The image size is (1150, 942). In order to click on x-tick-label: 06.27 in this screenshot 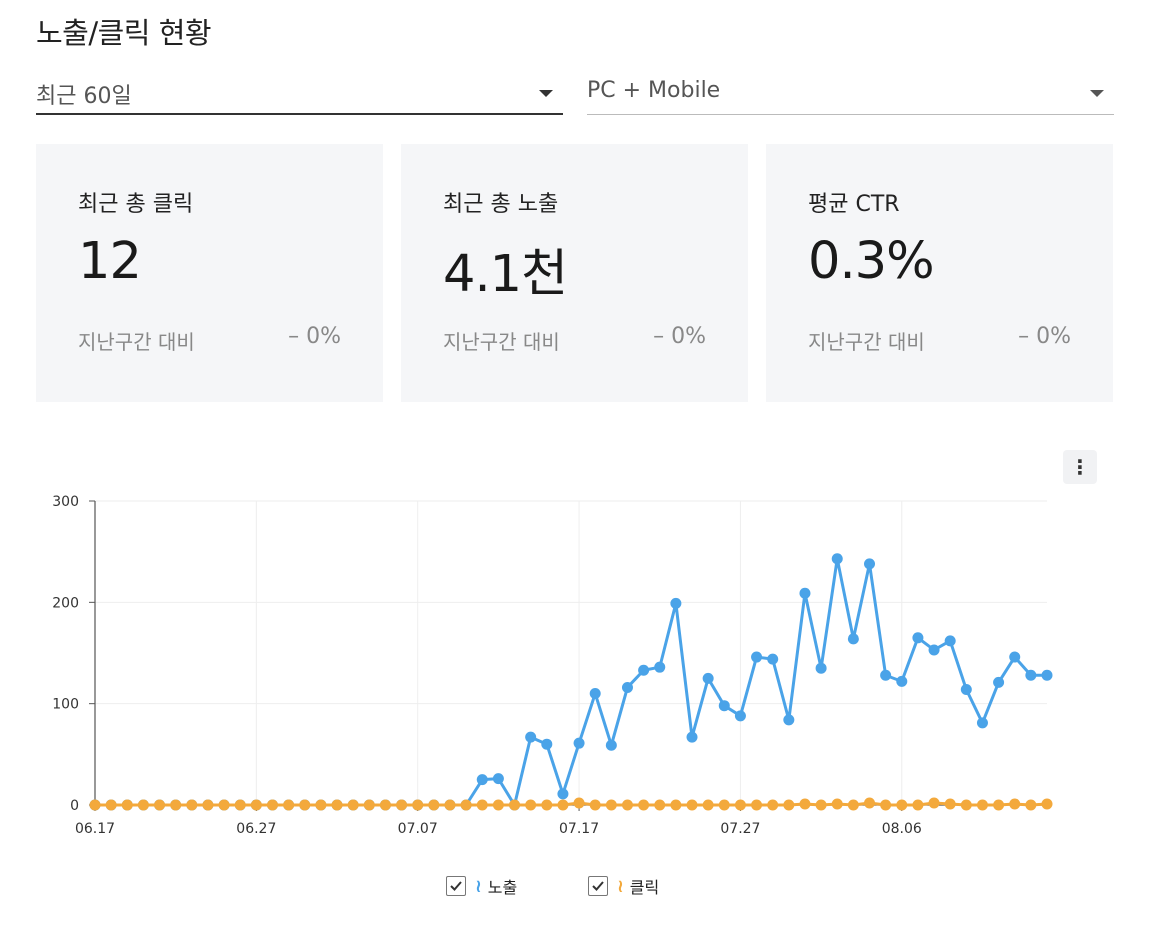, I will do `click(256, 829)`.